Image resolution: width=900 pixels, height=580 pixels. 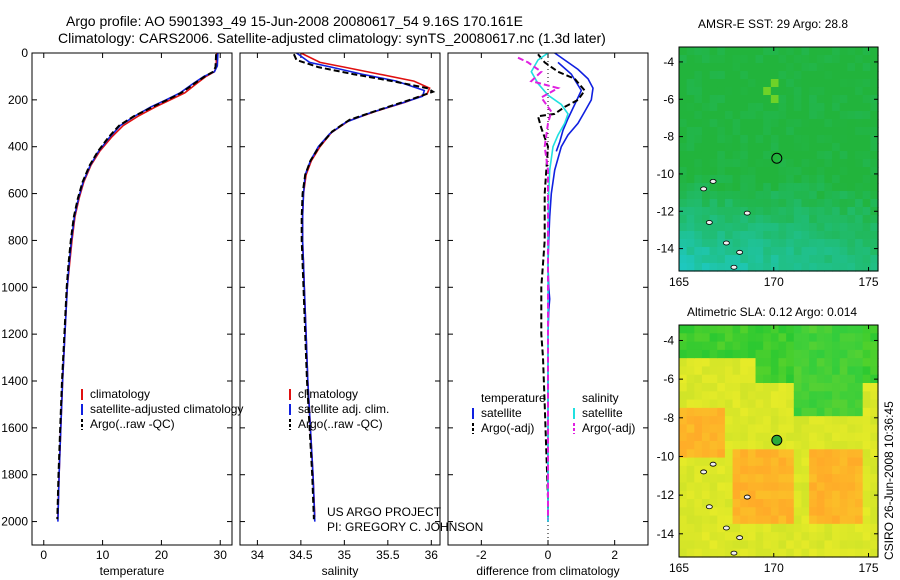 What do you see at coordinates (726, 243) in the screenshot?
I see `sst_map-island` at bounding box center [726, 243].